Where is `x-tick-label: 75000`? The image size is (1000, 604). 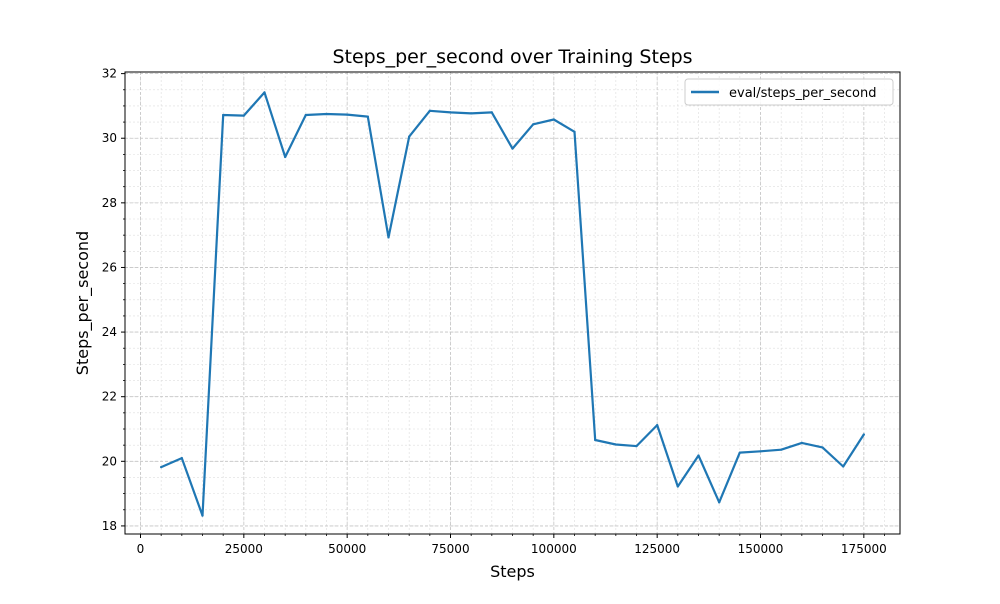 x-tick-label: 75000 is located at coordinates (450, 549).